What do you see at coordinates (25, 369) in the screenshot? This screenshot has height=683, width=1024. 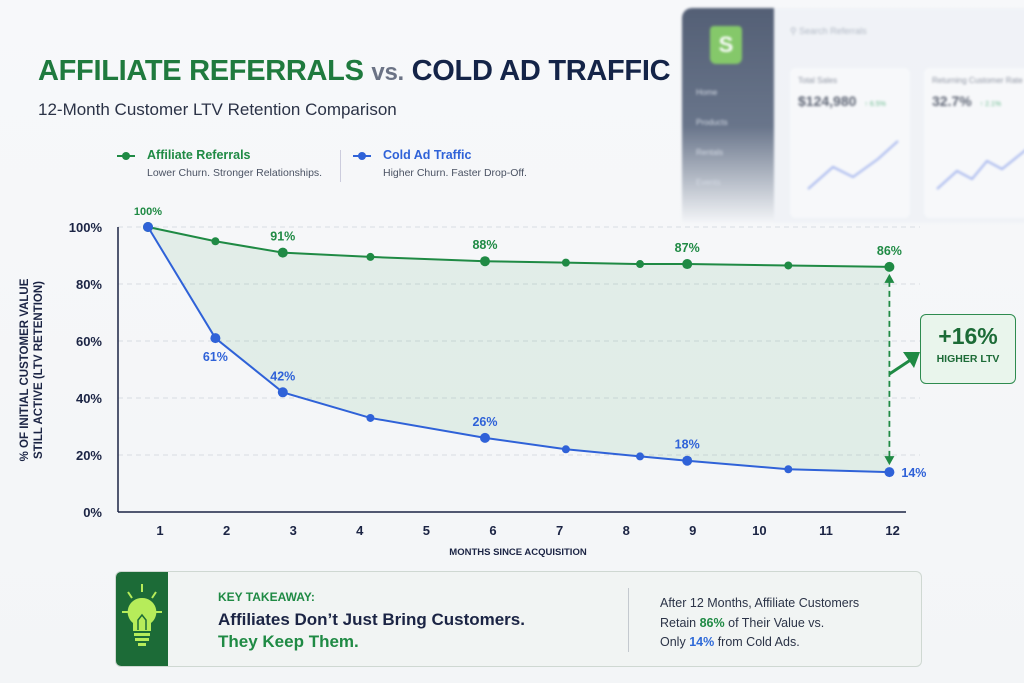 I see `y-axis-label: % OF INITIAL CUSTOMER VALUE` at bounding box center [25, 369].